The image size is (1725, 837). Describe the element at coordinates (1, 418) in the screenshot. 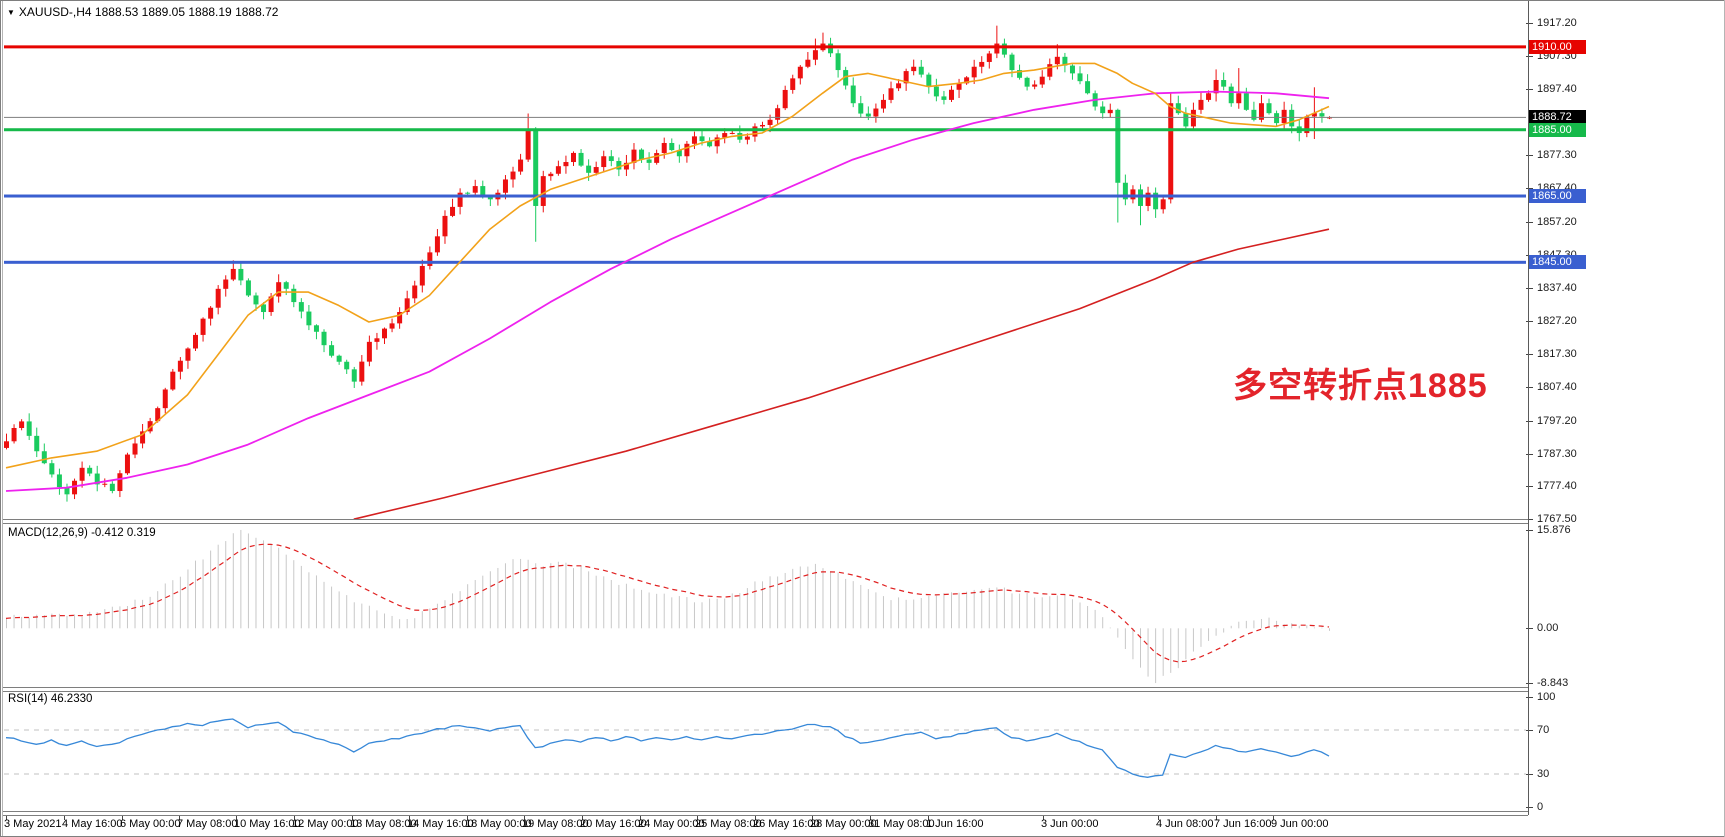

I see `window-frame-left` at that location.